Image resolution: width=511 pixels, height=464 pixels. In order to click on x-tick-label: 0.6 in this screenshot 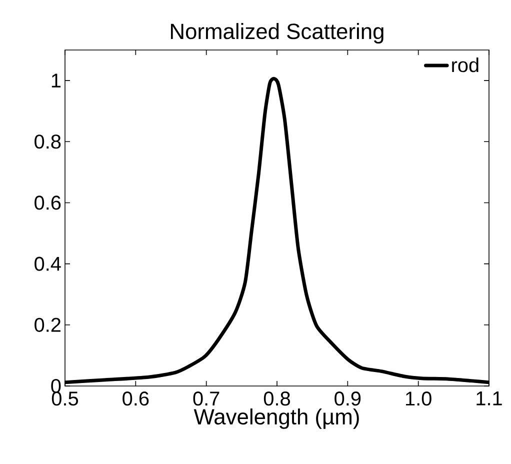, I will do `click(135, 399)`.